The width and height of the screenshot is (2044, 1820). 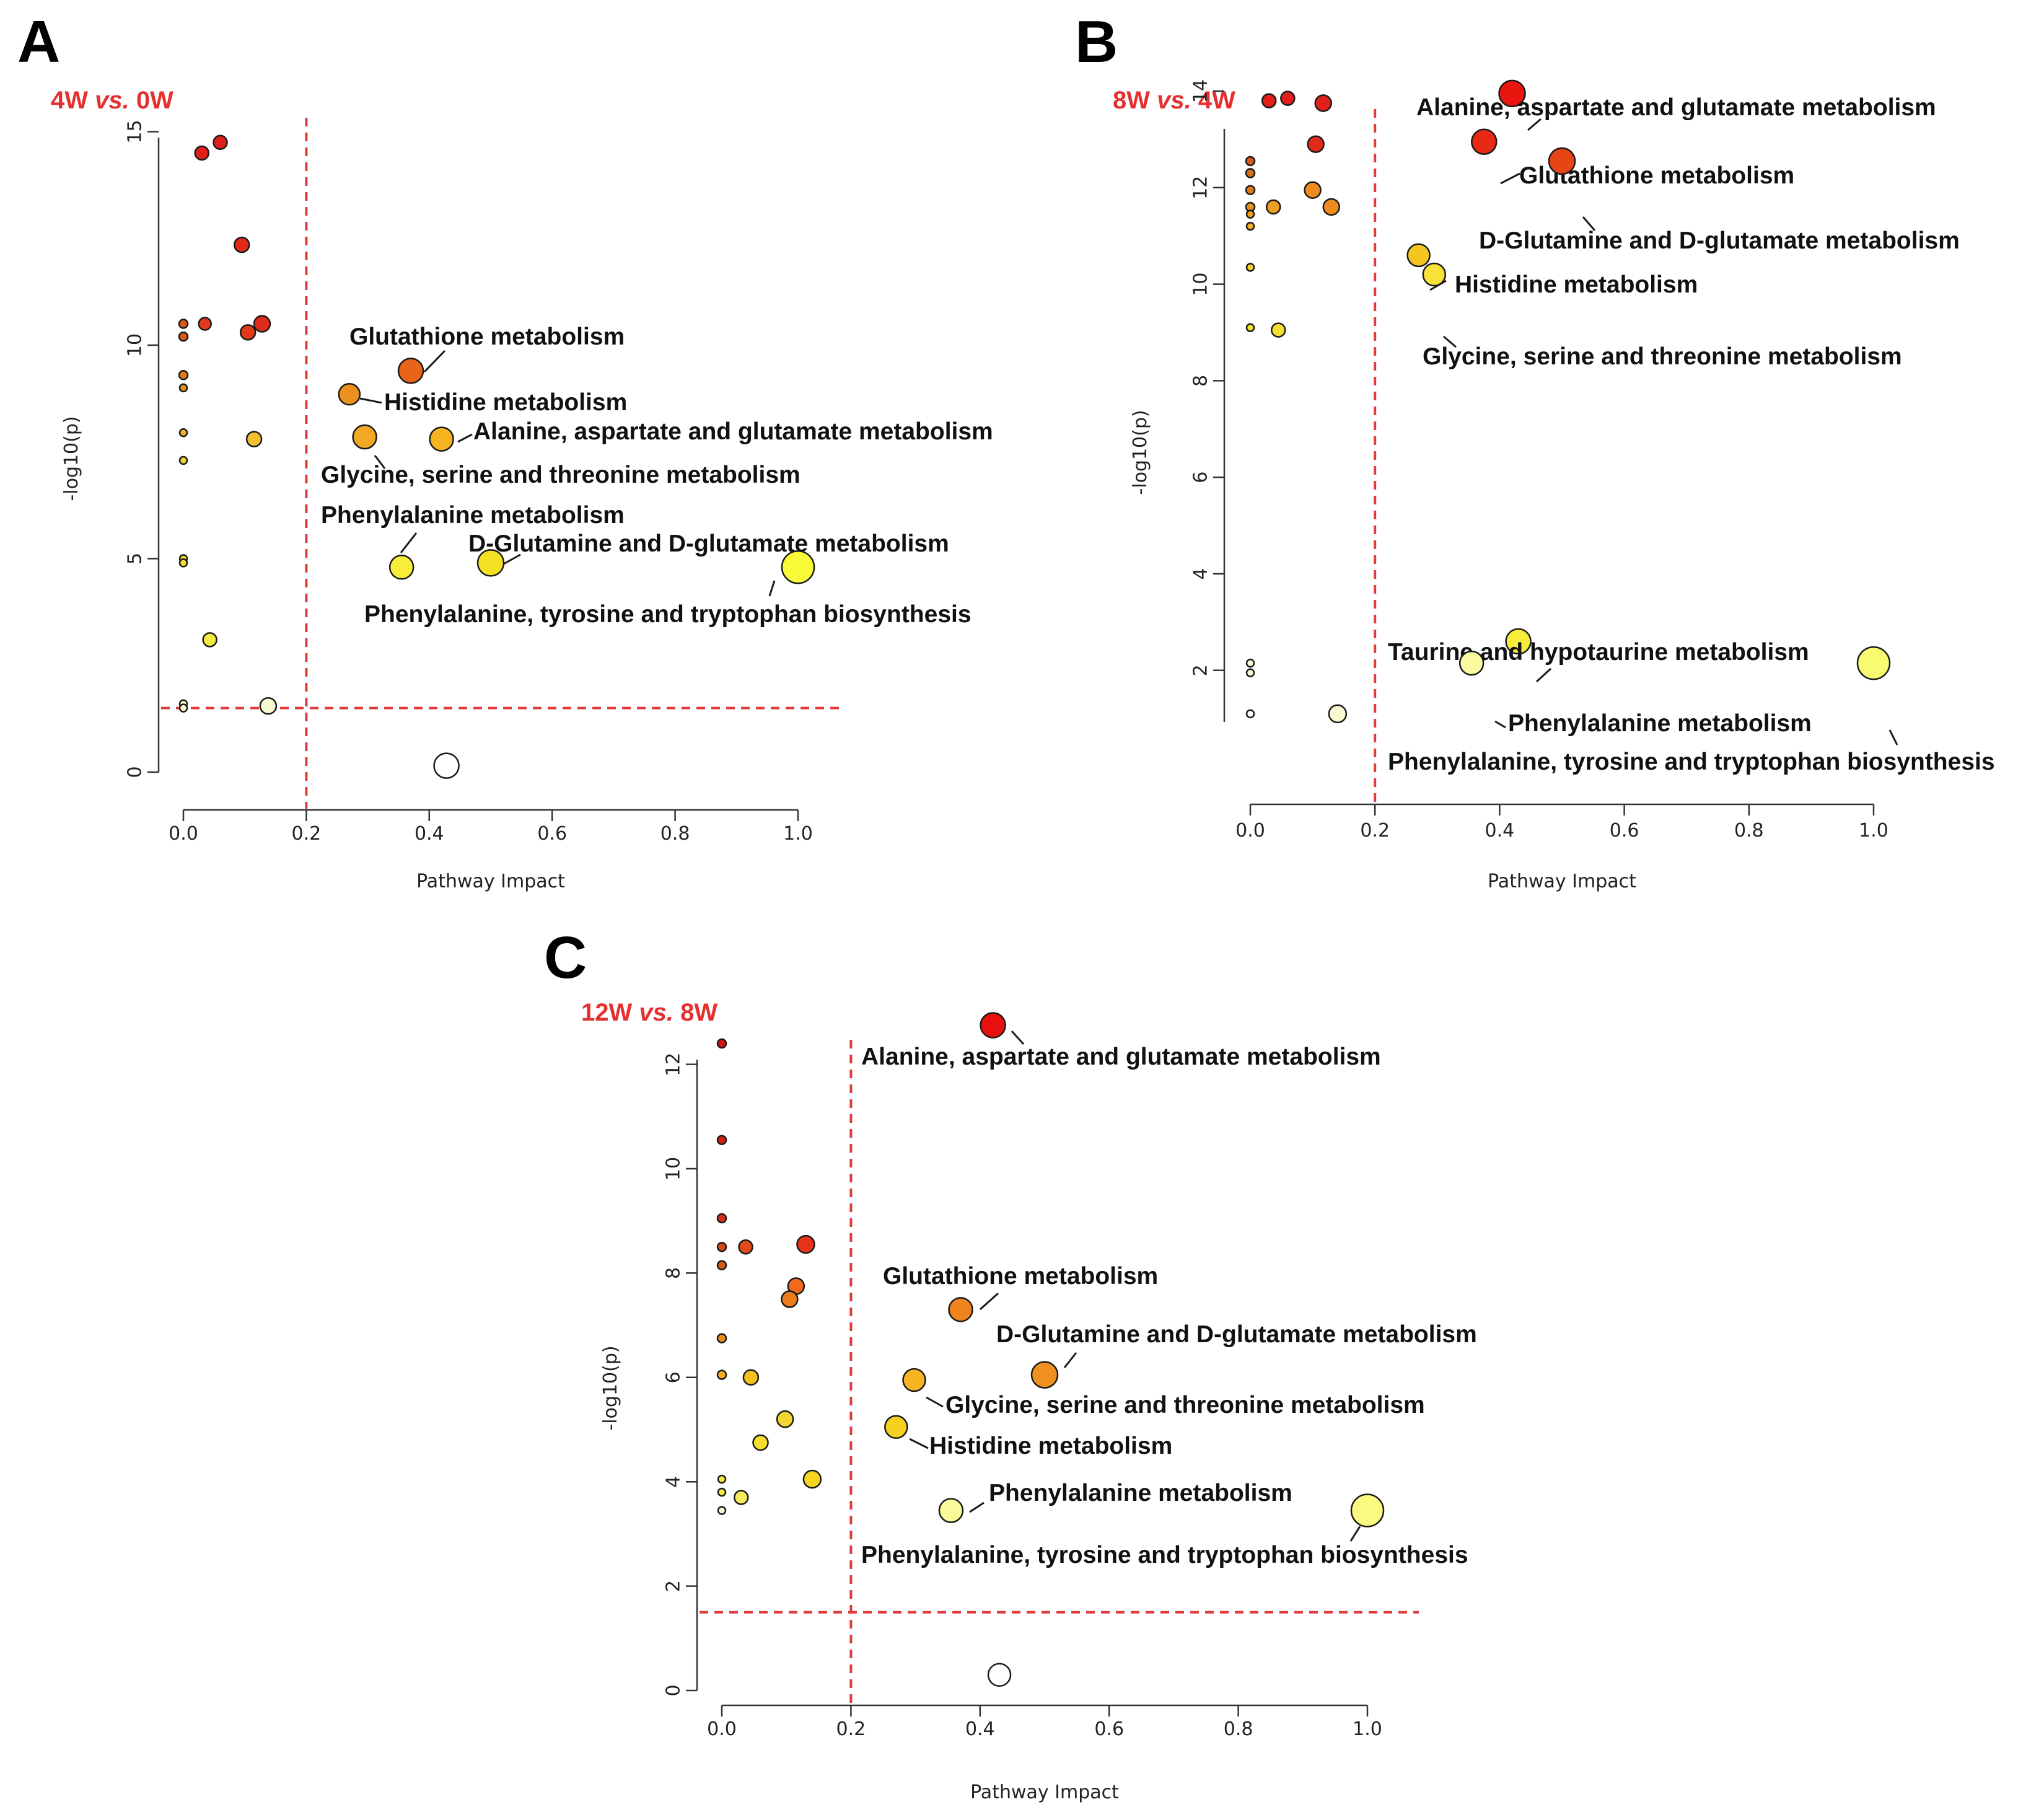 I want to click on pathway-label: Glutathione metabolism, so click(x=1020, y=1276).